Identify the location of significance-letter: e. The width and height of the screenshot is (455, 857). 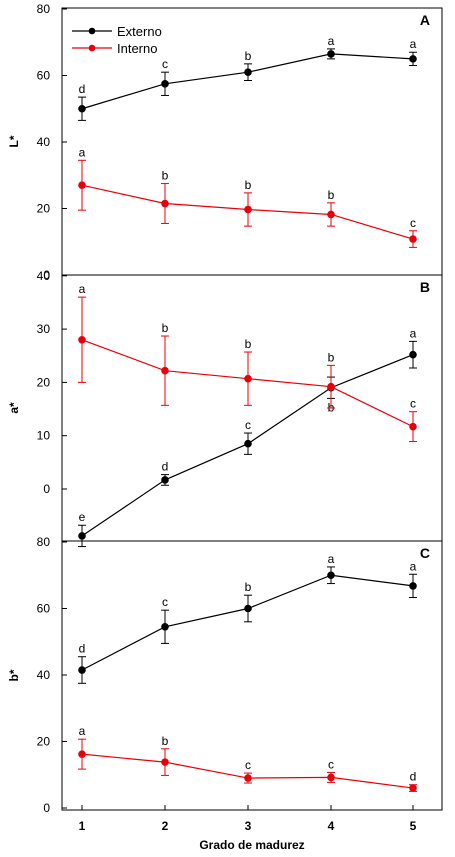
(82, 517).